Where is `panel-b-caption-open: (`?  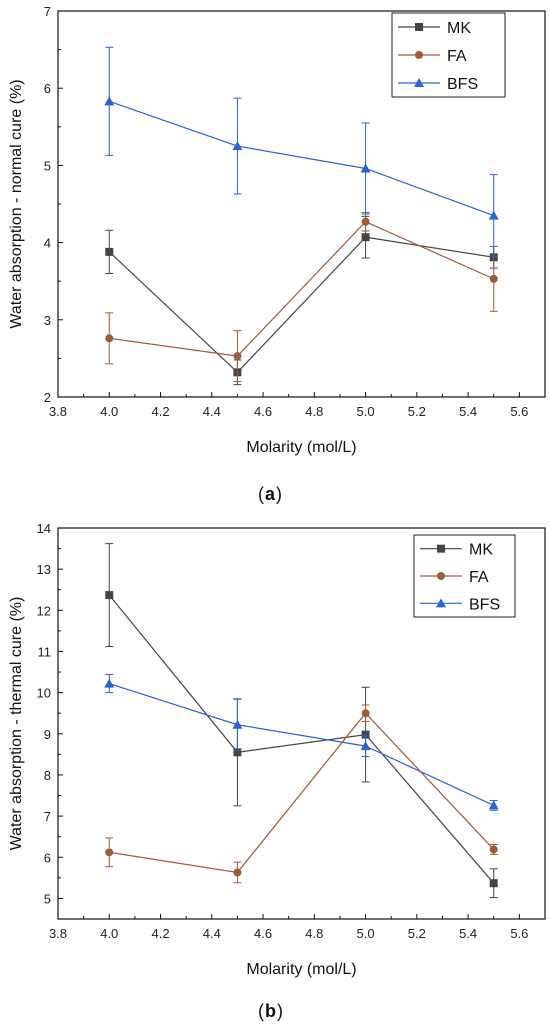 panel-b-caption-open: ( is located at coordinates (261, 1011).